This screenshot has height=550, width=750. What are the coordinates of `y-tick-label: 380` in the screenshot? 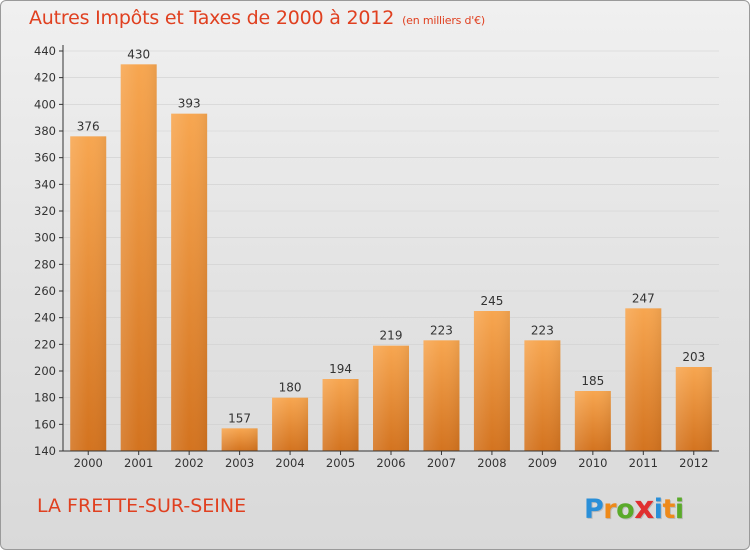 It's located at (45, 131).